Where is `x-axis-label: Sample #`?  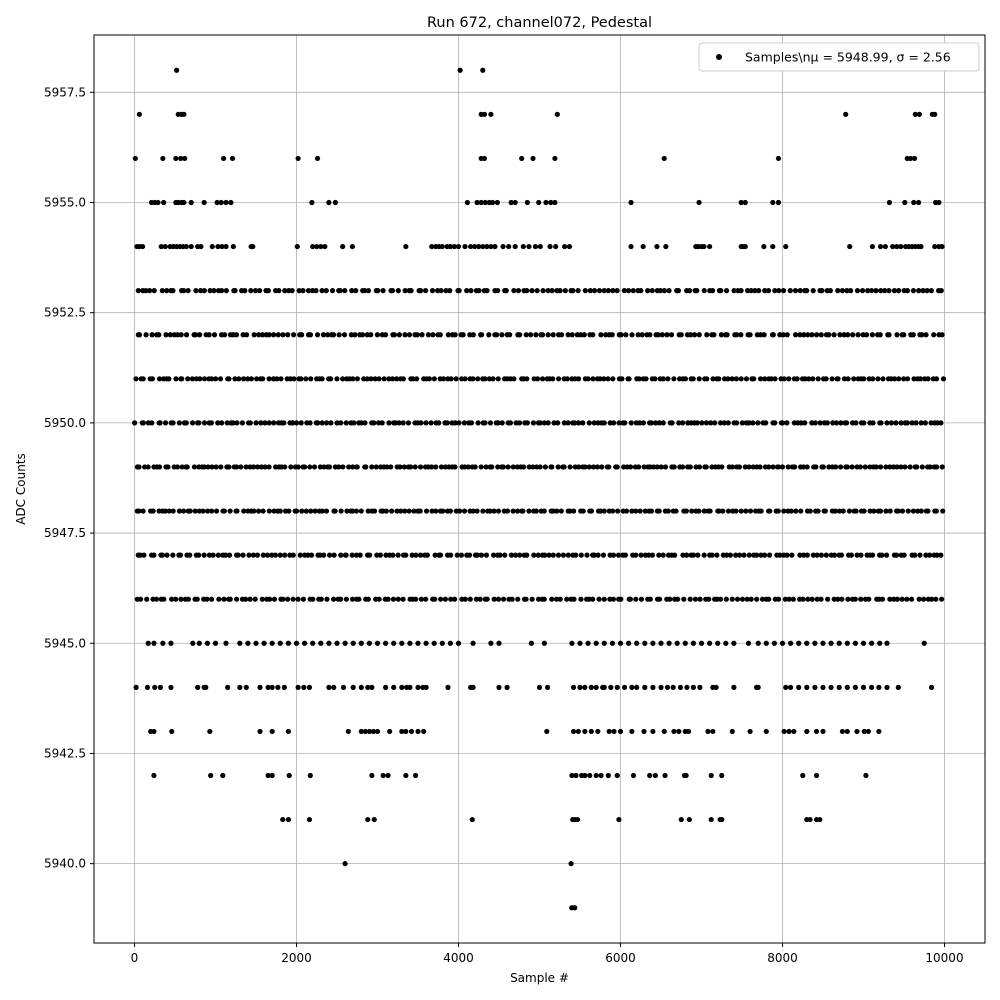
x-axis-label: Sample # is located at coordinates (539, 978).